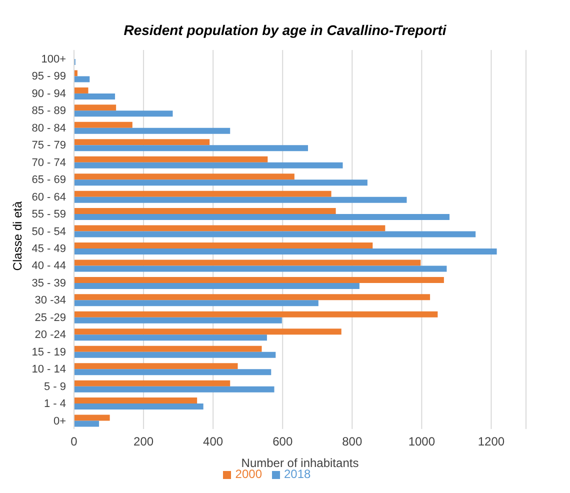  What do you see at coordinates (300, 463) in the screenshot?
I see `x-axis-title: Number of inhabitants` at bounding box center [300, 463].